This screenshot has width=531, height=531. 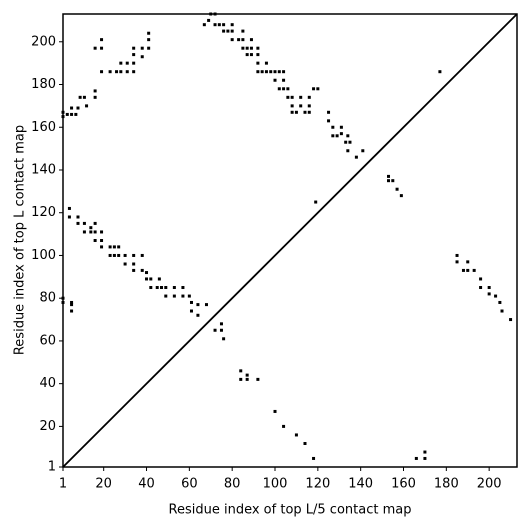 What do you see at coordinates (146, 484) in the screenshot?
I see `x-tick-label: 40` at bounding box center [146, 484].